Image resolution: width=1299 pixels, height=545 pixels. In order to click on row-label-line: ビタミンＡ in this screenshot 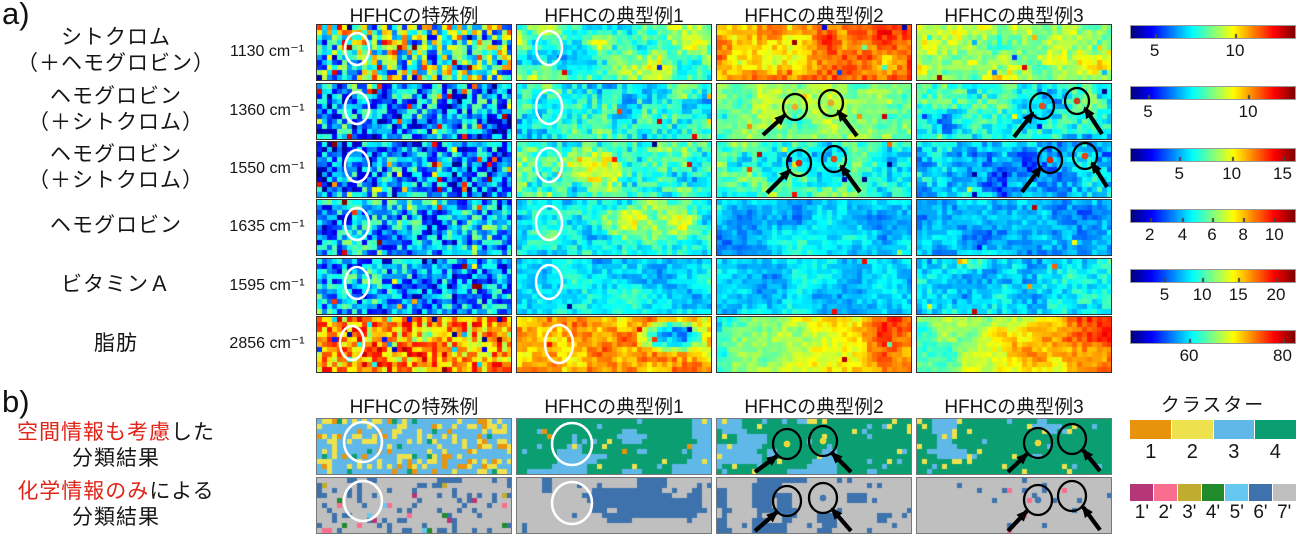, I will do `click(116, 284)`.